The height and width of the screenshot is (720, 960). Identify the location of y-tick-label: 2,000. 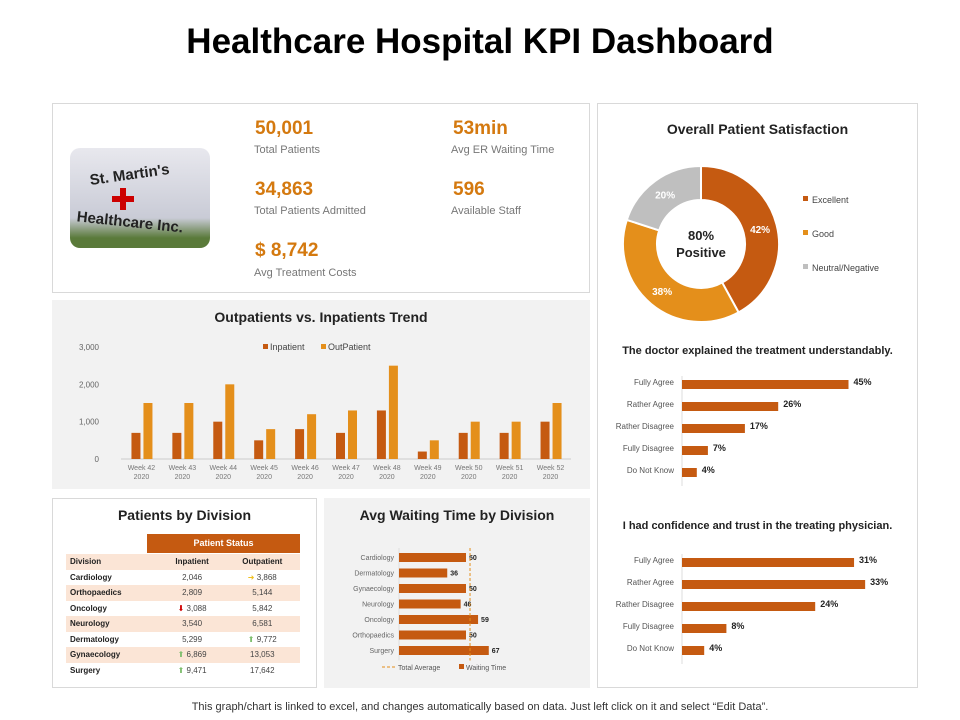
(89, 384).